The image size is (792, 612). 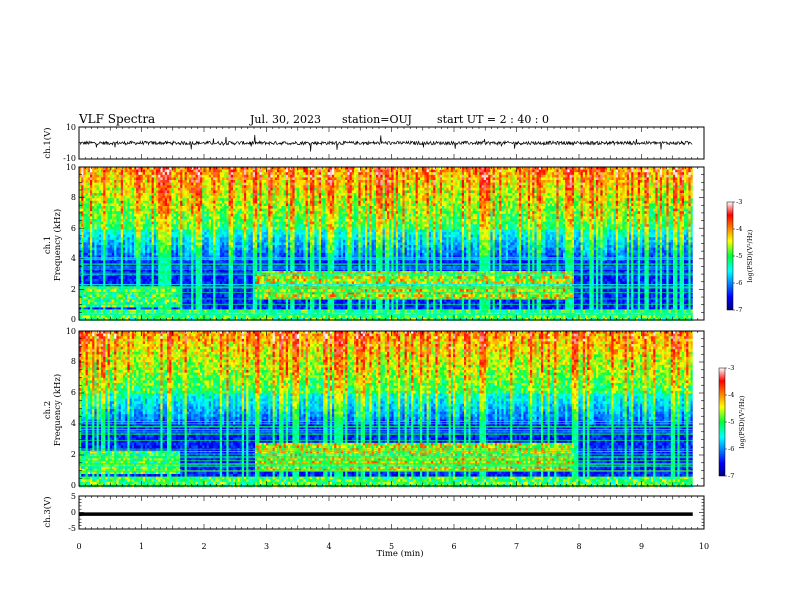 I want to click on ch1-ytick-bottom: -10, so click(x=69, y=158).